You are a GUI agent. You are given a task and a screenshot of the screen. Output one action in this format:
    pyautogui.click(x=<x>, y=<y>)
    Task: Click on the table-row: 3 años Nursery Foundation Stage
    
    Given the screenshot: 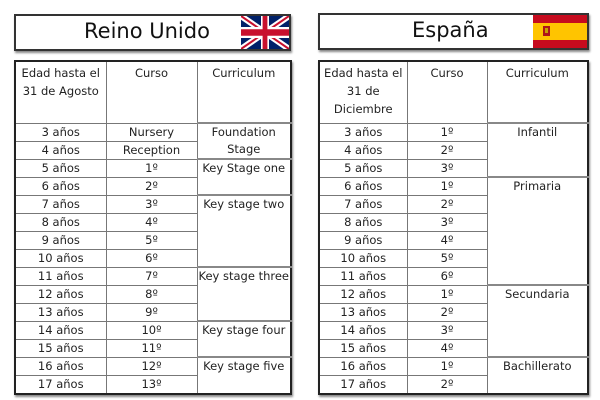 What is the action you would take?
    pyautogui.click(x=153, y=141)
    